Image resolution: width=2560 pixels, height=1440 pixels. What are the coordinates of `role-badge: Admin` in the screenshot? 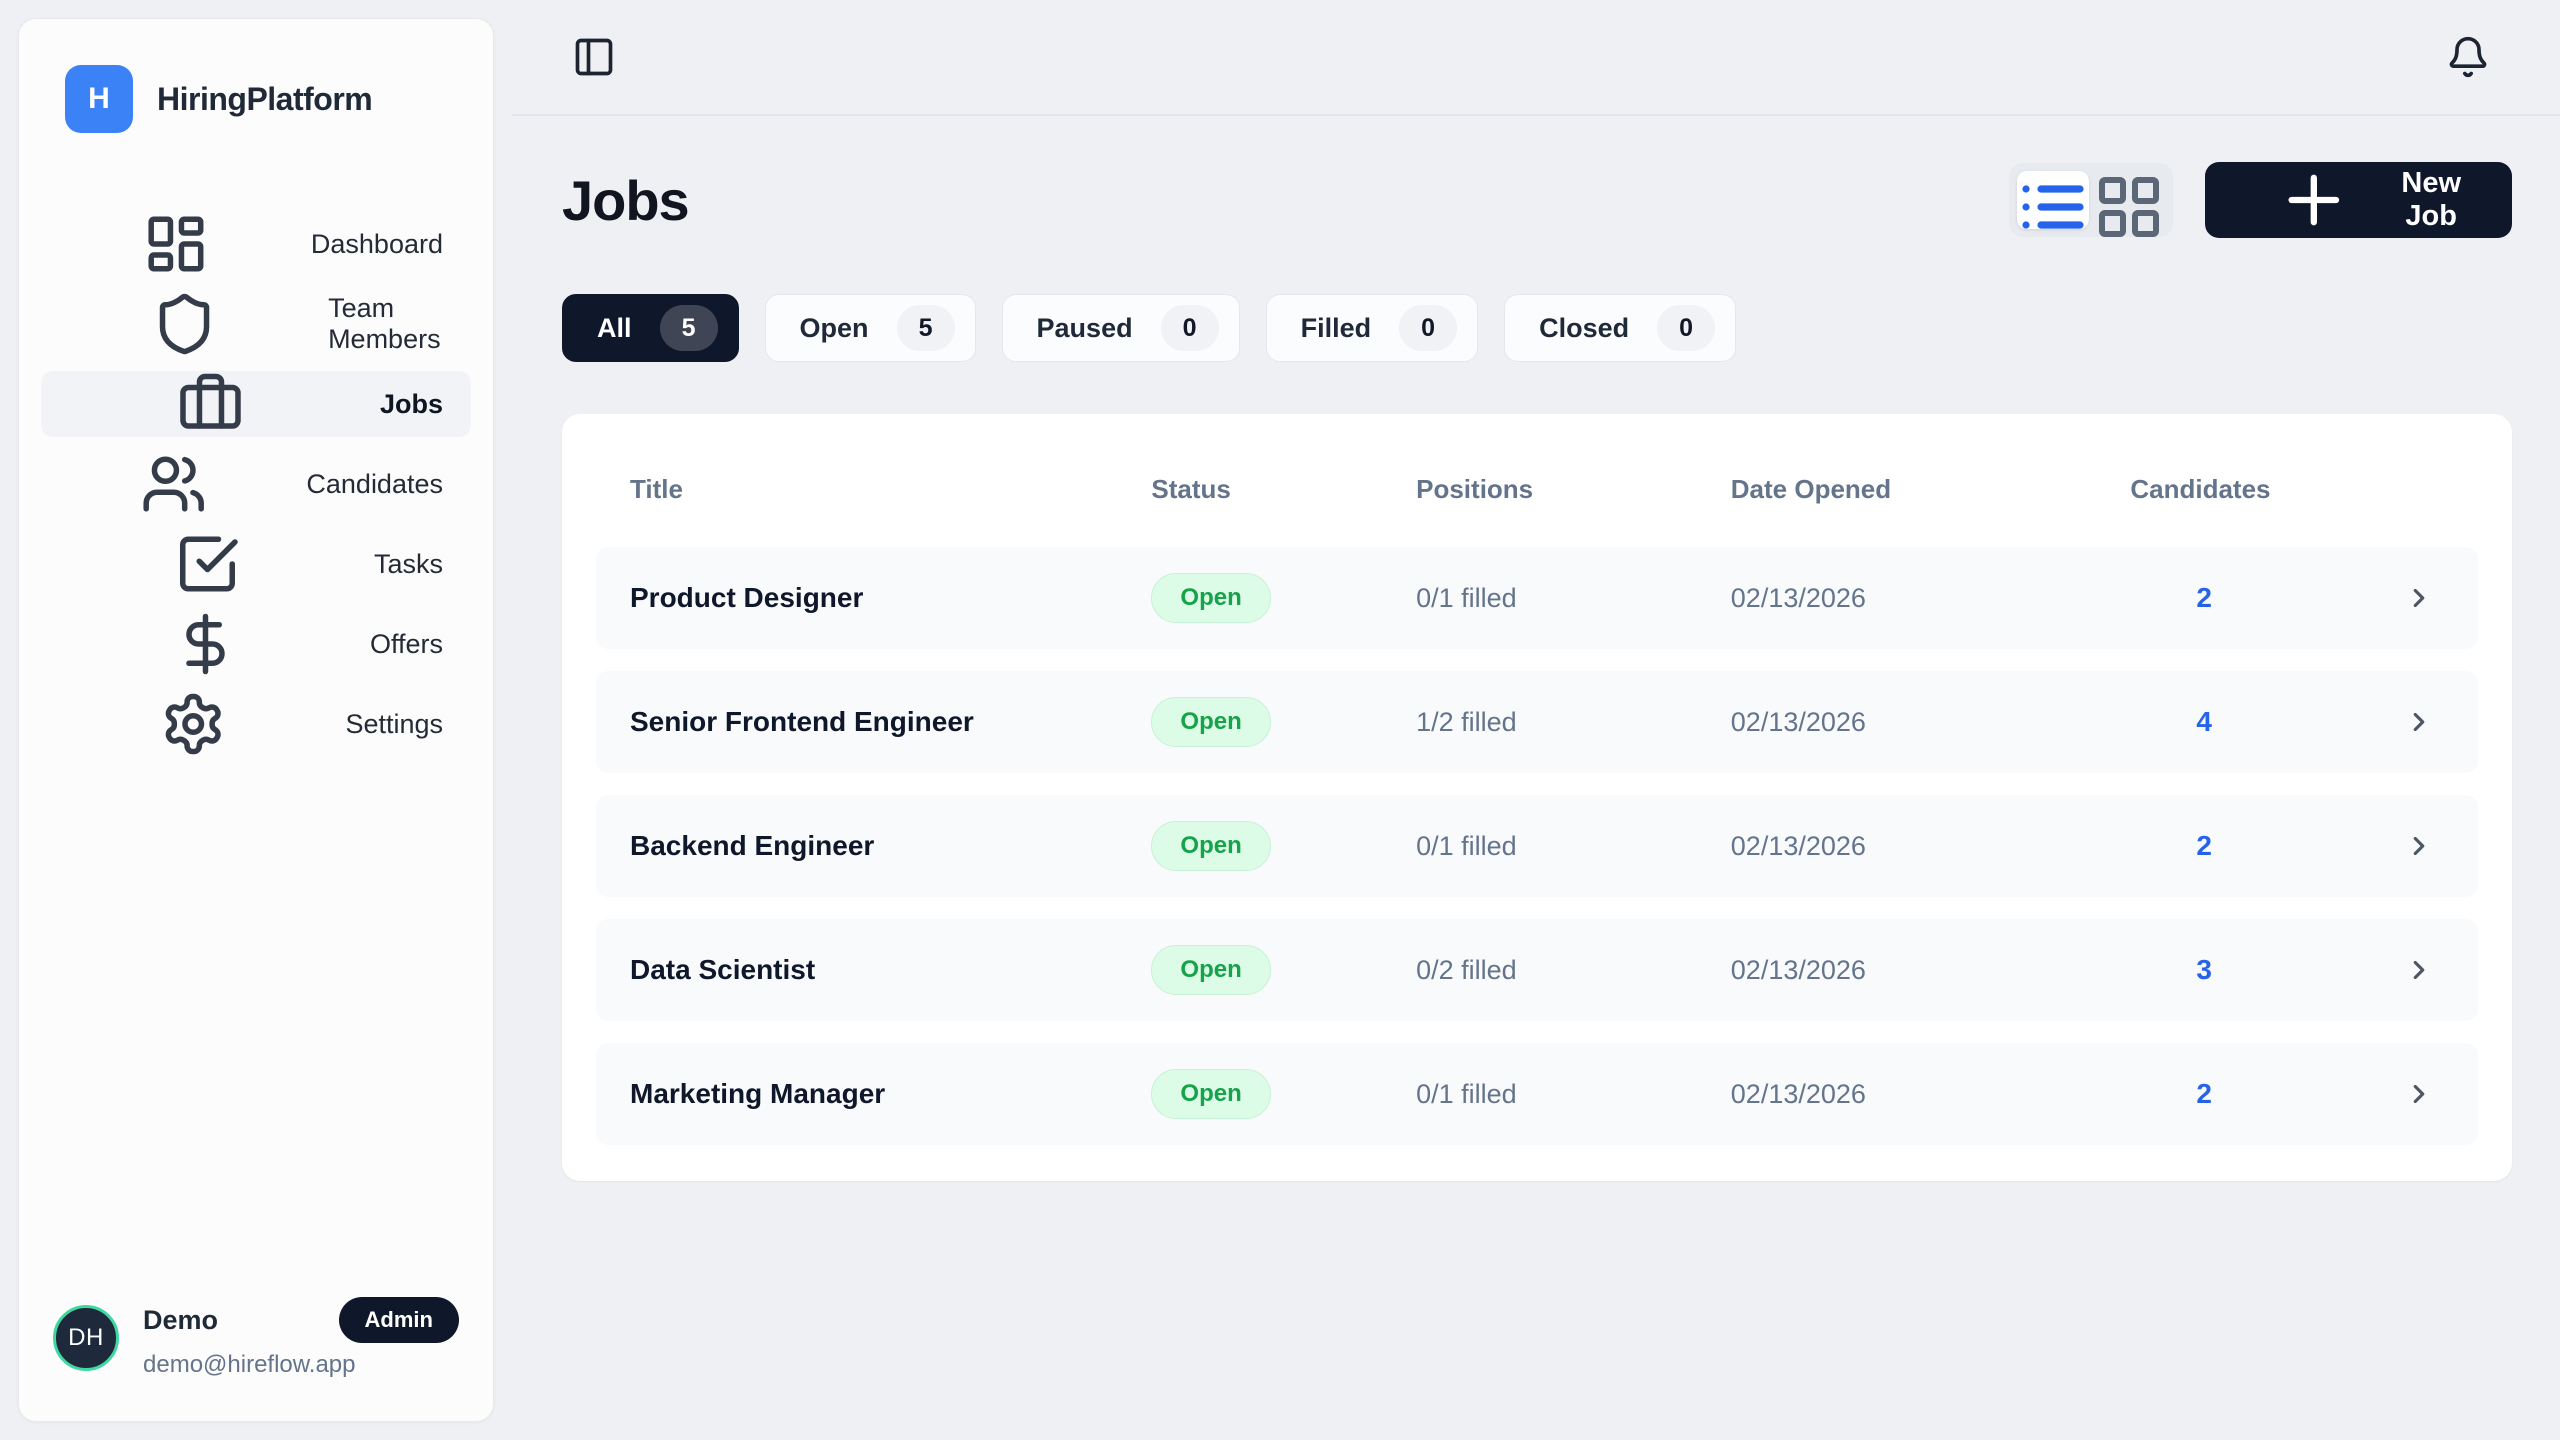 It's located at (398, 1320).